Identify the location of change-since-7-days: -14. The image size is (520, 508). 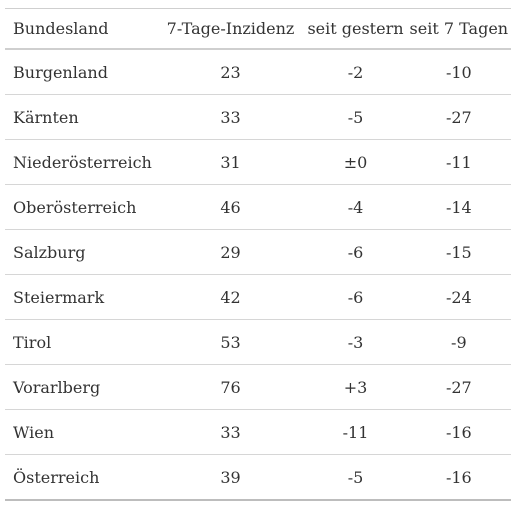
(458, 207).